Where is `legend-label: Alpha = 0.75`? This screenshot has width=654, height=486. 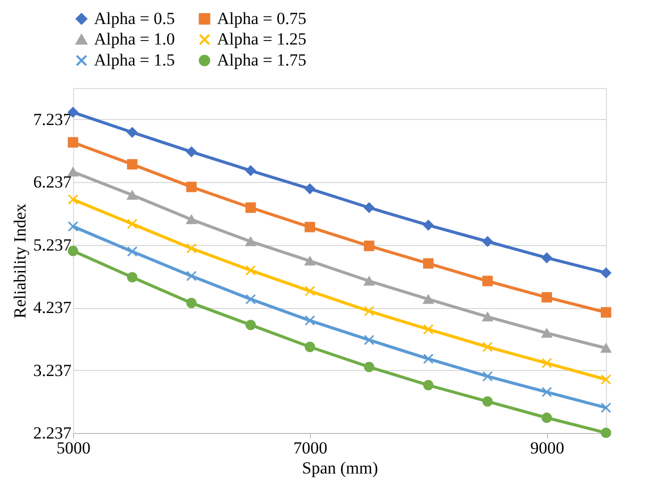
legend-label: Alpha = 0.75 is located at coordinates (261, 18).